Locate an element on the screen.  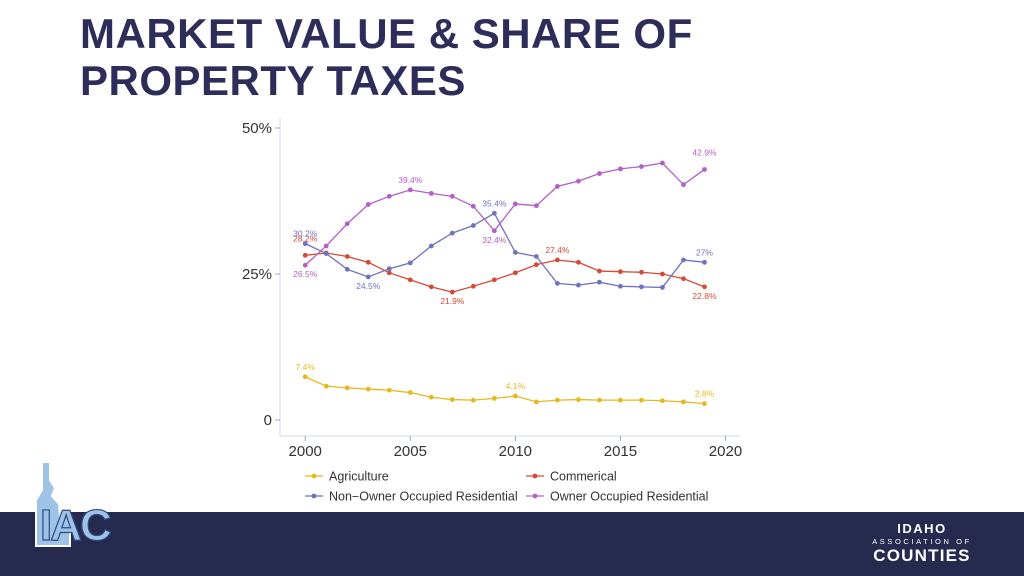
data-label-non_owner: 24.5% is located at coordinates (368, 286).